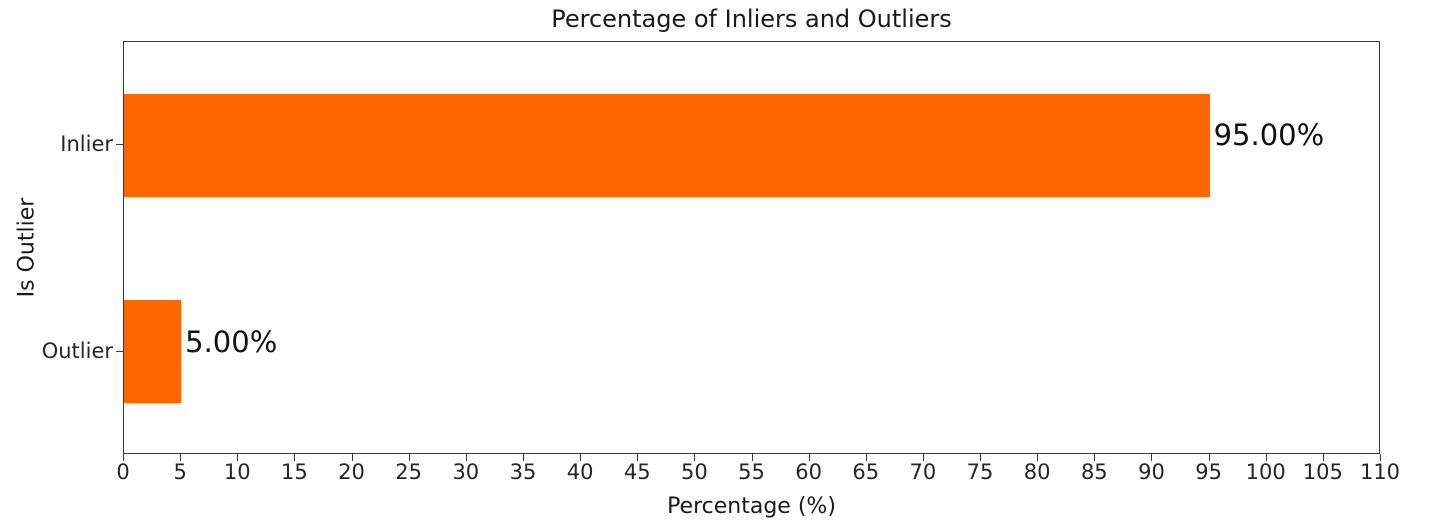 Image resolution: width=1435 pixels, height=526 pixels. I want to click on x-tick-label: 100, so click(1265, 472).